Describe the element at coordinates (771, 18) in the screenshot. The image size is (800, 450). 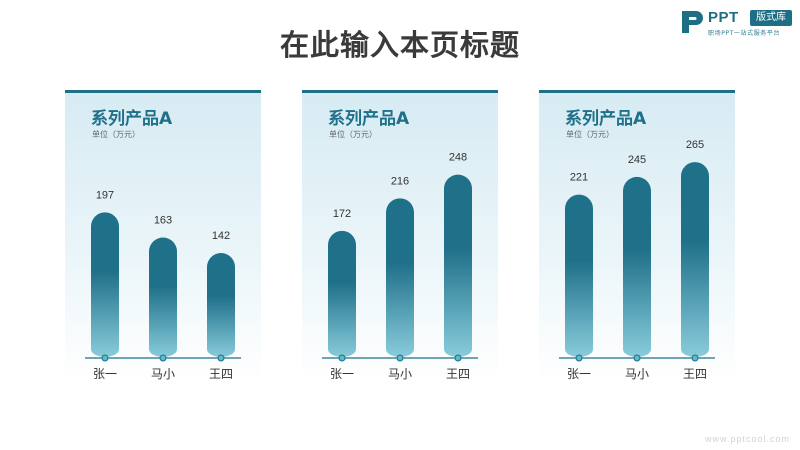
I see `logo-tag: 版式库` at that location.